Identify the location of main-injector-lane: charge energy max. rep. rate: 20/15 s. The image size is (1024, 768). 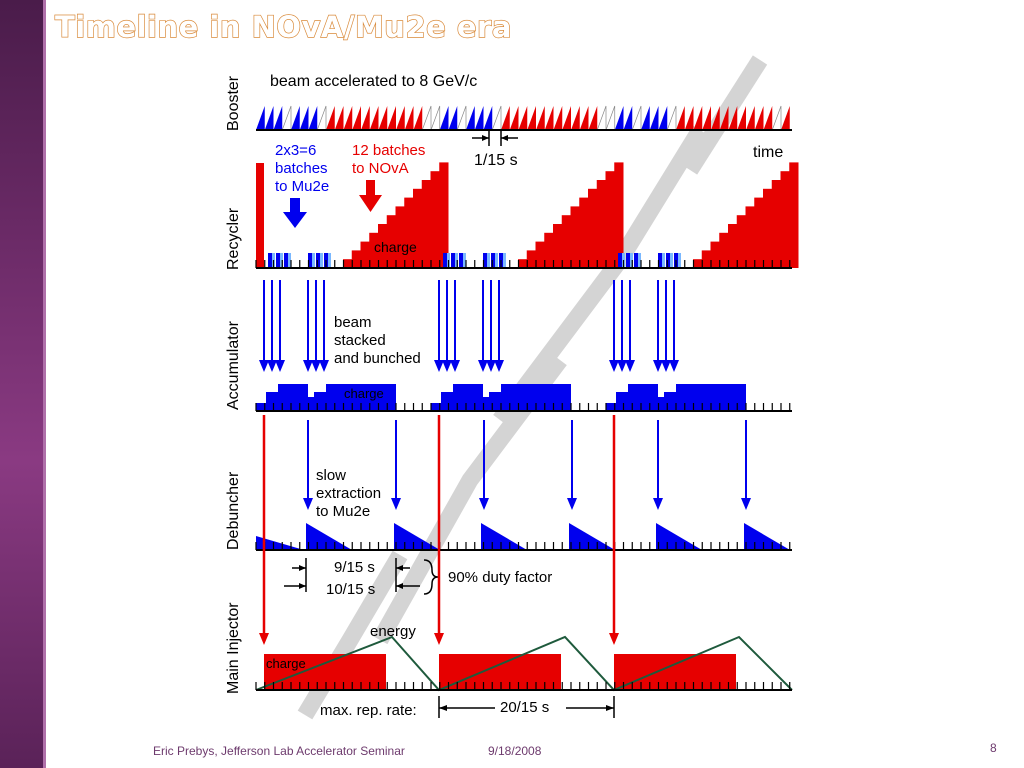
(524, 671).